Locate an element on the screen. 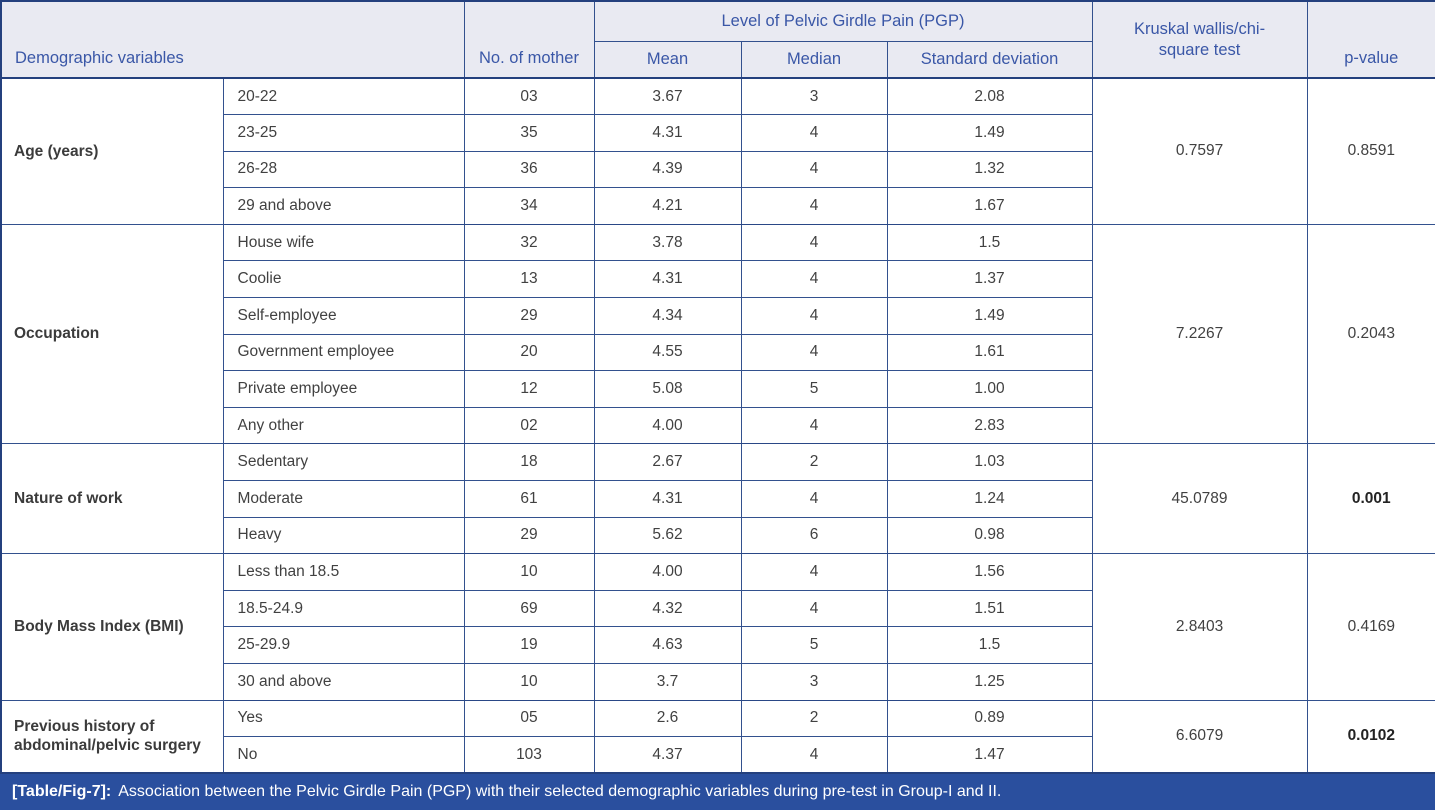  test-cell-3: 2.8403 is located at coordinates (1199, 627).